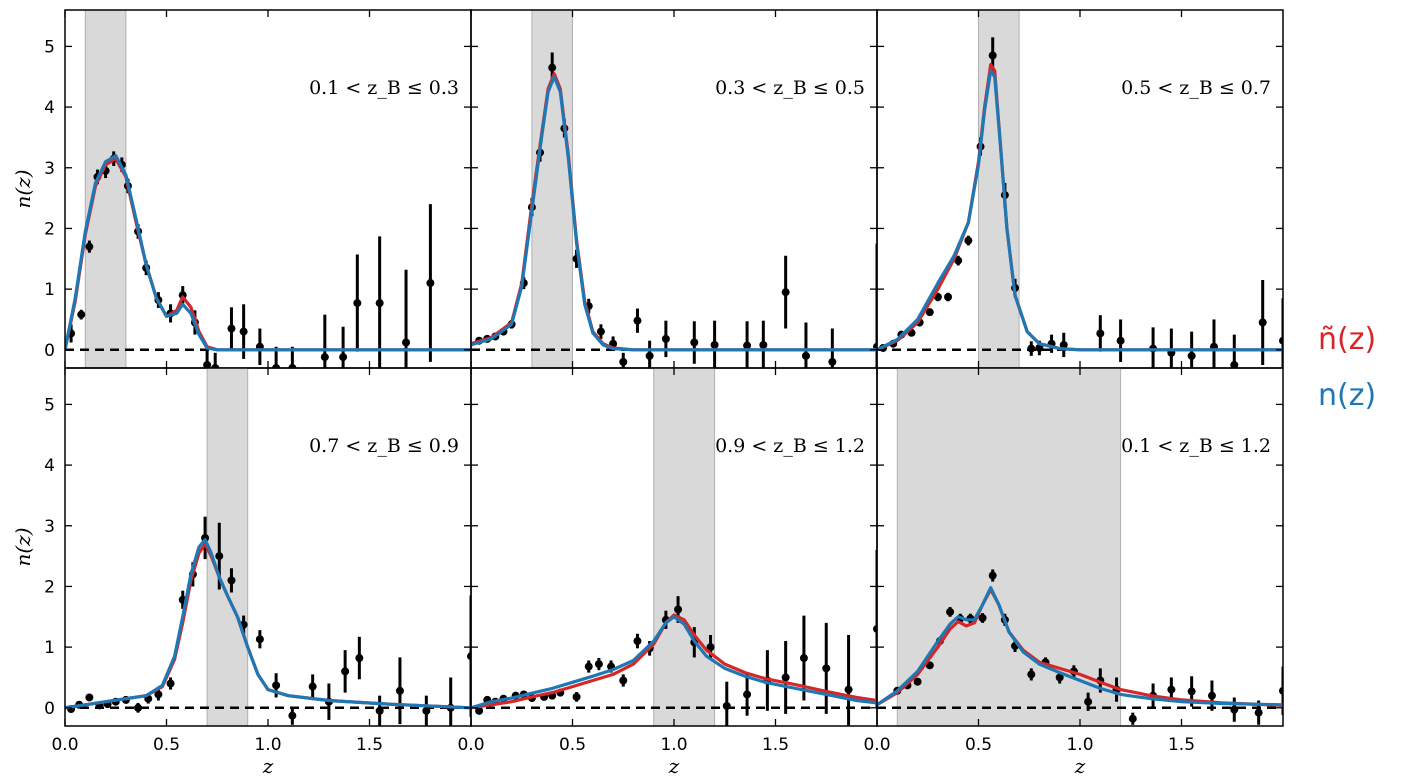  What do you see at coordinates (23, 188) in the screenshot?
I see `y-axis-label: n(z)` at bounding box center [23, 188].